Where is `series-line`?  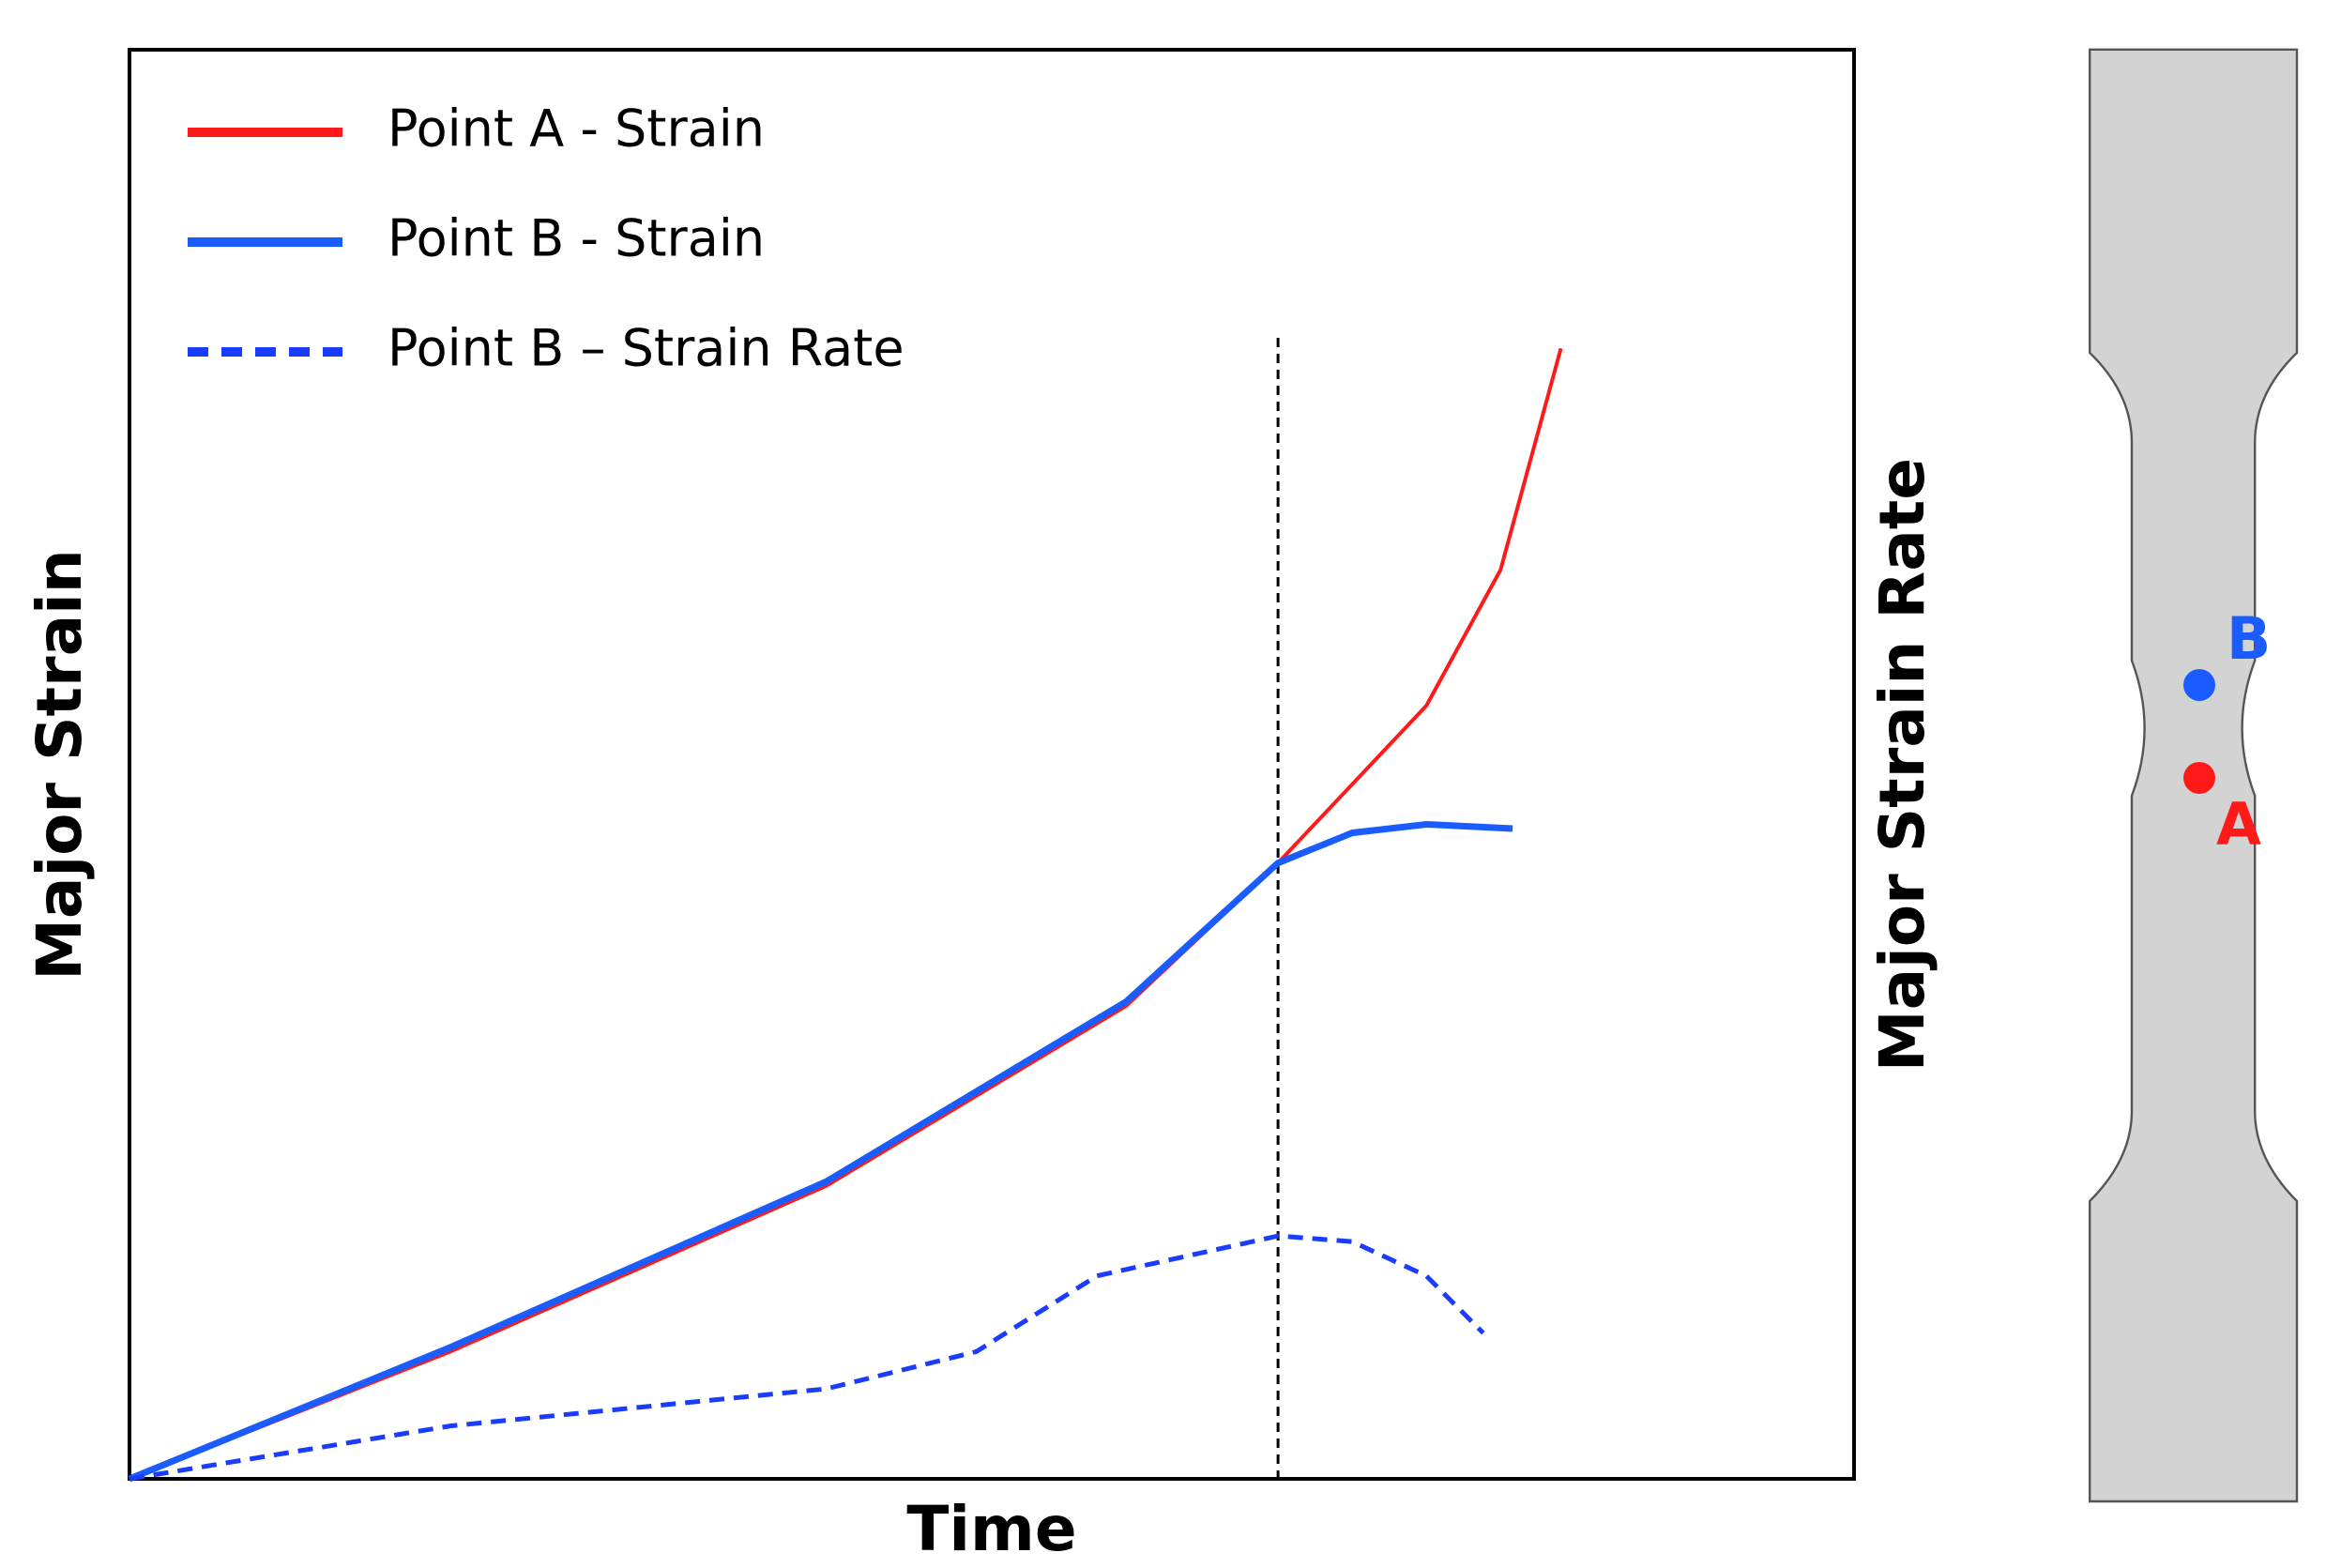 series-line is located at coordinates (807, 1357).